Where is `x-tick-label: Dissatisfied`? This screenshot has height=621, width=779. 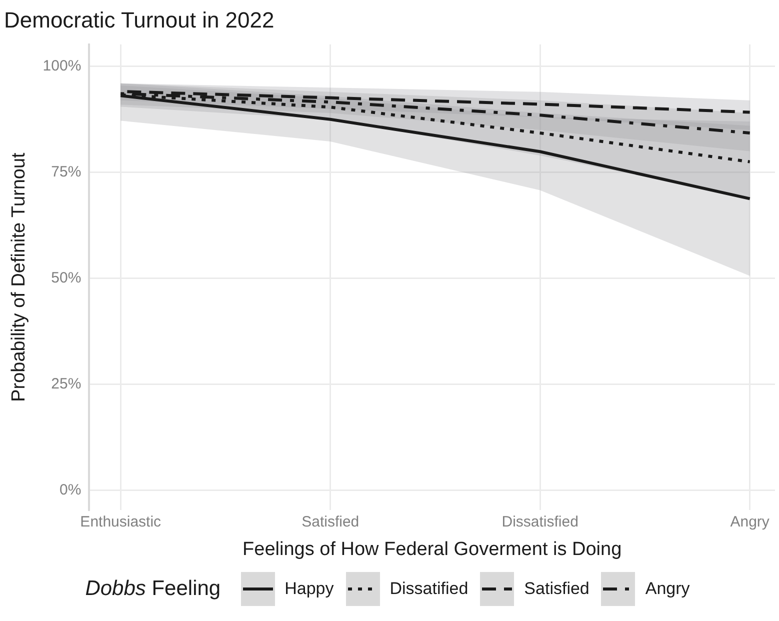 x-tick-label: Dissatisfied is located at coordinates (540, 521).